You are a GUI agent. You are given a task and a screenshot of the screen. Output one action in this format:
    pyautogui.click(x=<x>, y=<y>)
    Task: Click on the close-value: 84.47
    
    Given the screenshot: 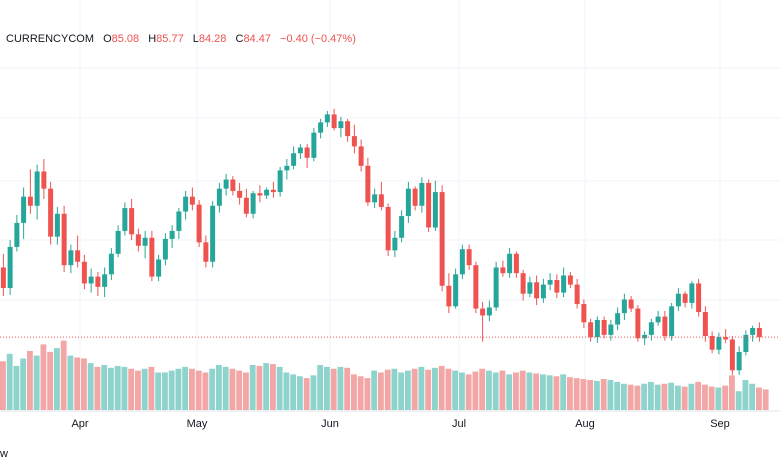 What is the action you would take?
    pyautogui.click(x=257, y=39)
    